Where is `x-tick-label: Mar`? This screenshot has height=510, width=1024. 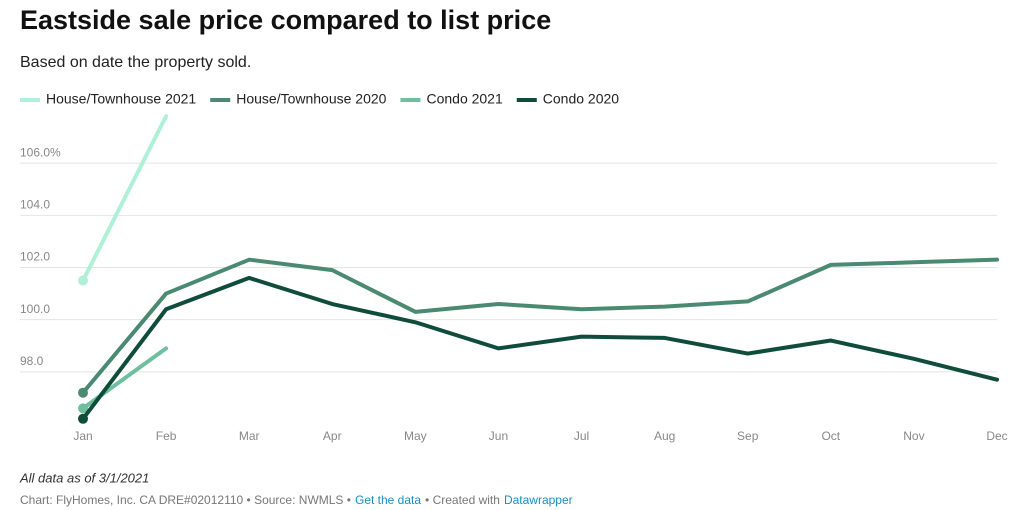 x-tick-label: Mar is located at coordinates (249, 436).